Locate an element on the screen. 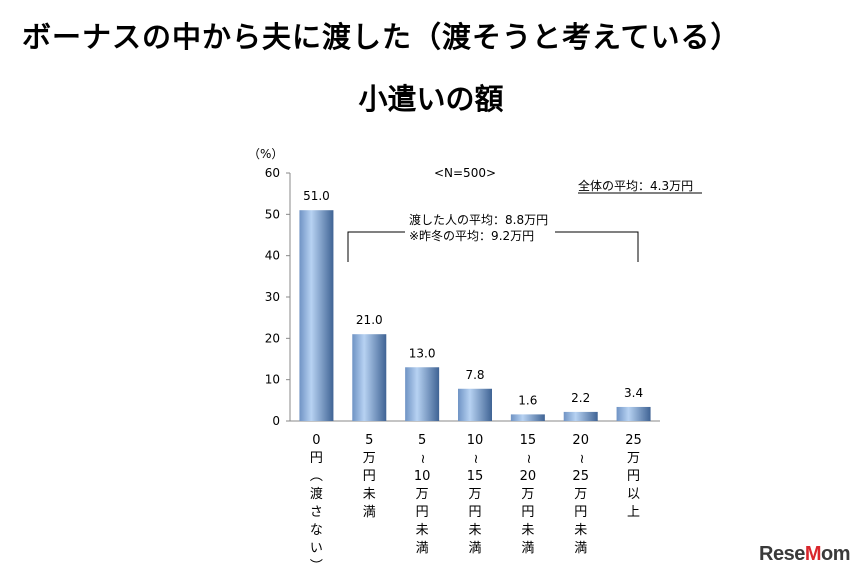 The height and width of the screenshot is (576, 862). bar-value-label: 51.0 is located at coordinates (316, 196).